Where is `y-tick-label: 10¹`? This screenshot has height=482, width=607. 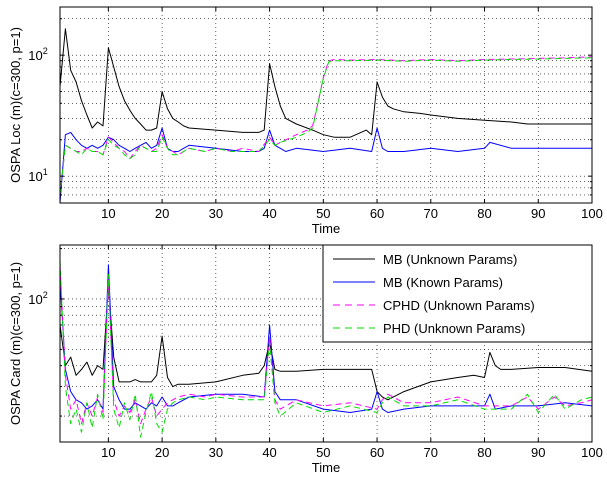 y-tick-label: 10¹ is located at coordinates (37, 175).